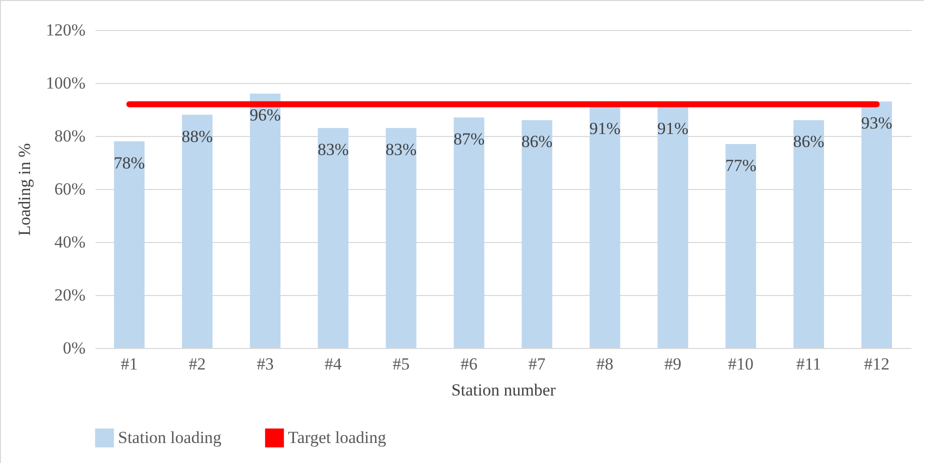  Describe the element at coordinates (337, 437) in the screenshot. I see `legend-label: Target loading` at that location.